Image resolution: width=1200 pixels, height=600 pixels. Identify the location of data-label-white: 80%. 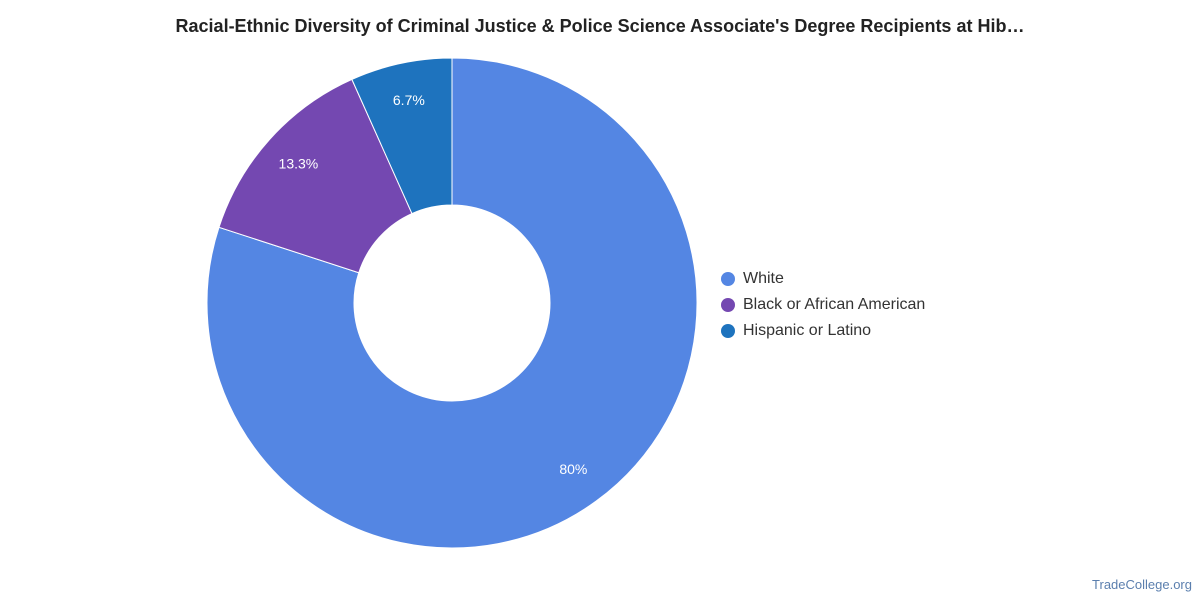
(573, 469).